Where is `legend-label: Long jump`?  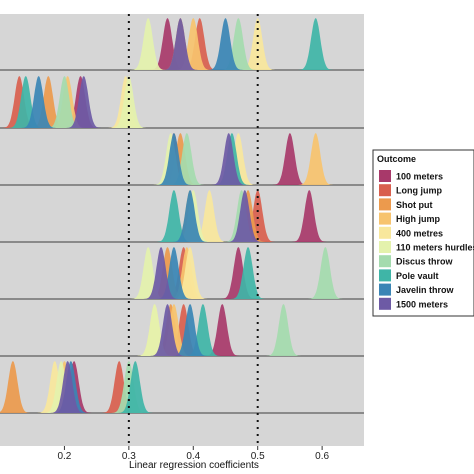 legend-label: Long jump is located at coordinates (419, 191).